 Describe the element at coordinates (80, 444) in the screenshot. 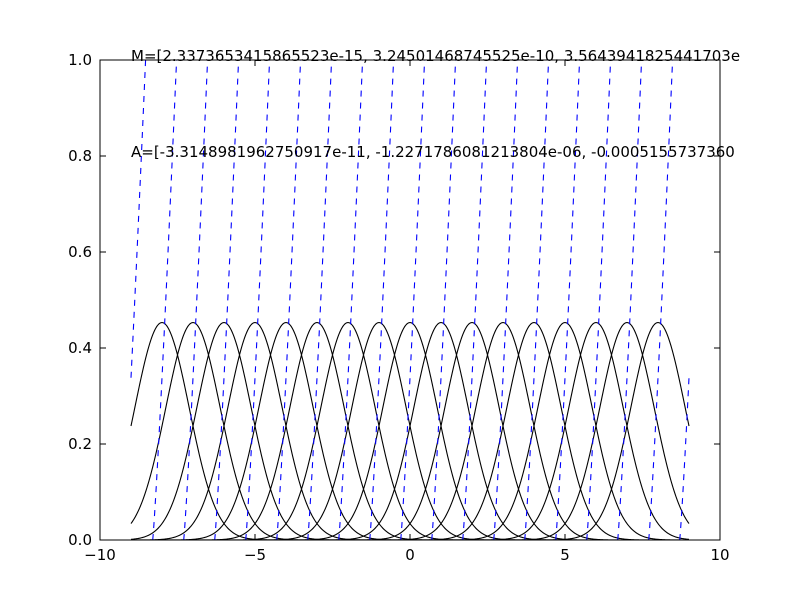

I see `y-tick-label: 0.2` at that location.